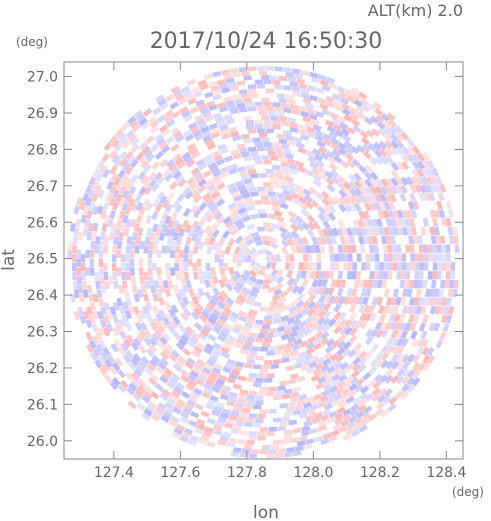 Image resolution: width=491 pixels, height=521 pixels. I want to click on x-tick-label: 128.2, so click(380, 473).